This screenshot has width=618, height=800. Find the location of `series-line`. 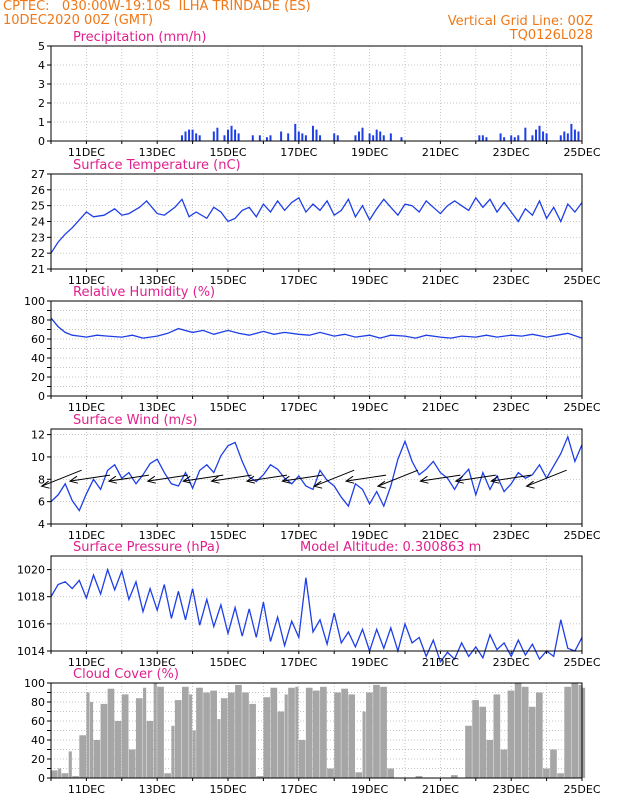

series-line is located at coordinates (316, 615).